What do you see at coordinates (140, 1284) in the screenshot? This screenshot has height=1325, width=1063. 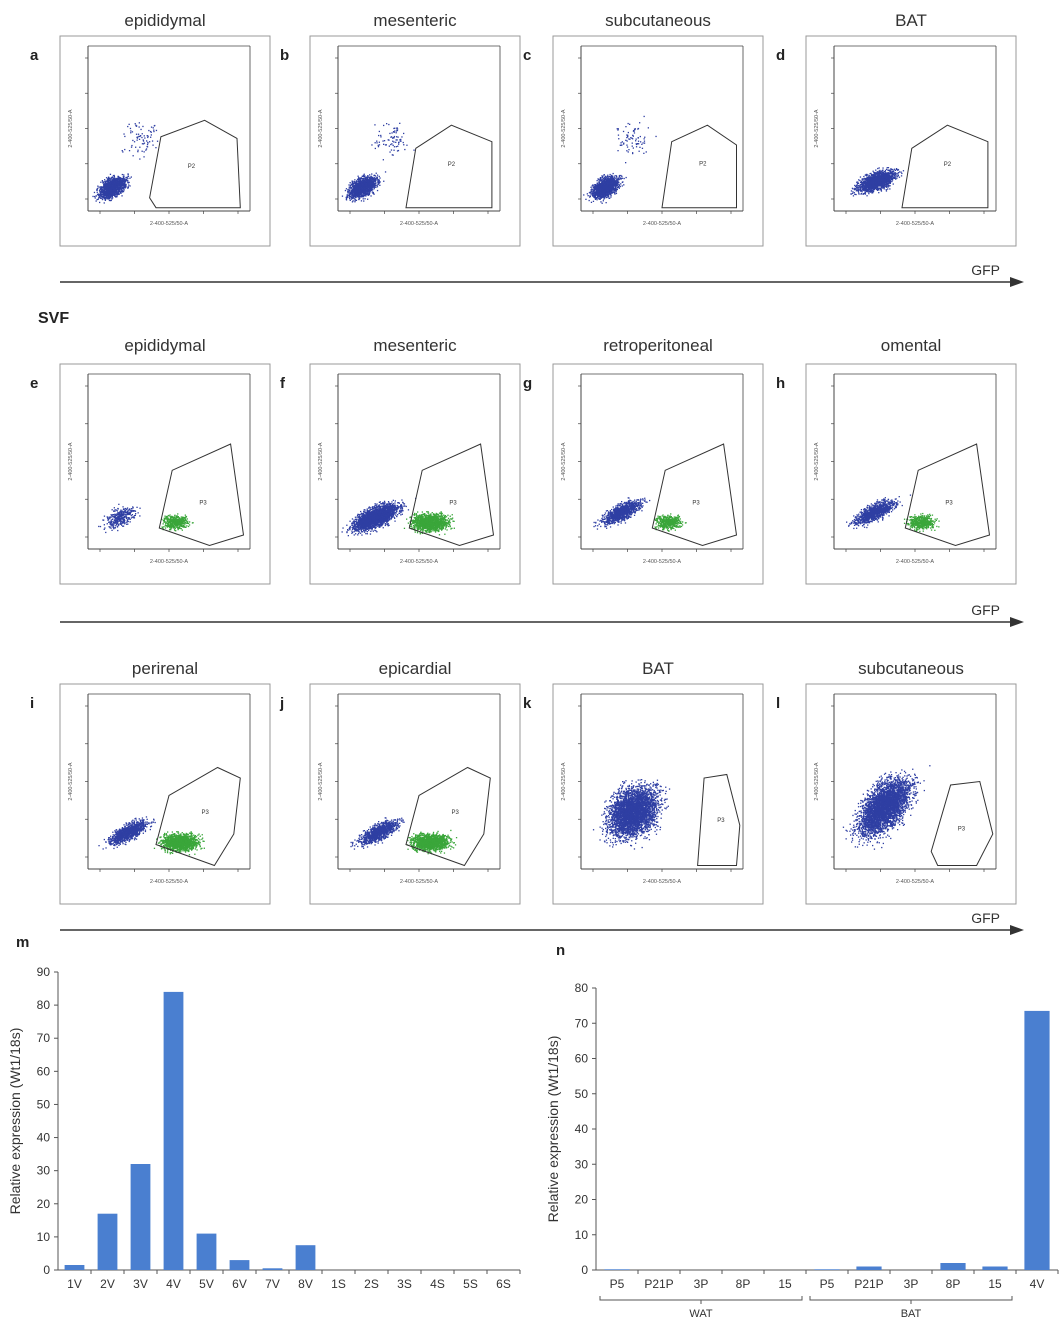 I see `x-tick-label: 3V` at bounding box center [140, 1284].